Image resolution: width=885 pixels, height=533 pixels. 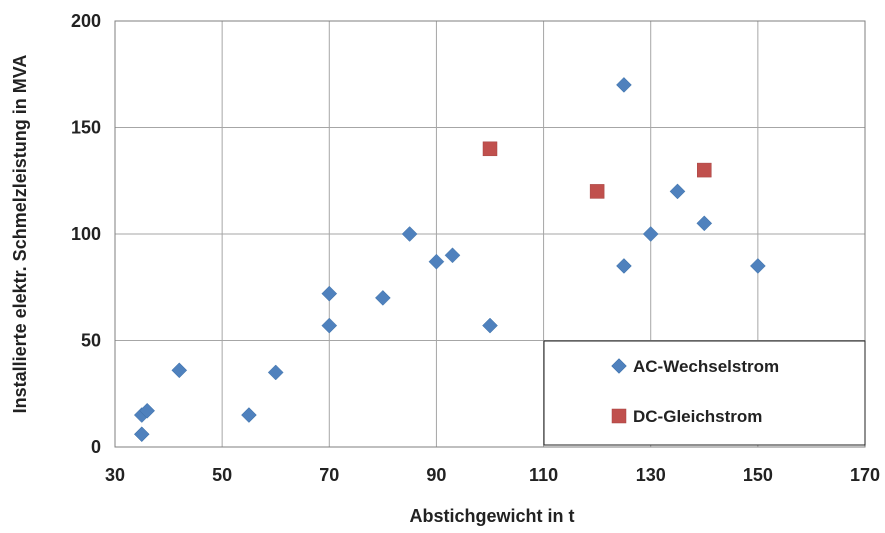 What do you see at coordinates (115, 475) in the screenshot?
I see `x-tick-label: 30` at bounding box center [115, 475].